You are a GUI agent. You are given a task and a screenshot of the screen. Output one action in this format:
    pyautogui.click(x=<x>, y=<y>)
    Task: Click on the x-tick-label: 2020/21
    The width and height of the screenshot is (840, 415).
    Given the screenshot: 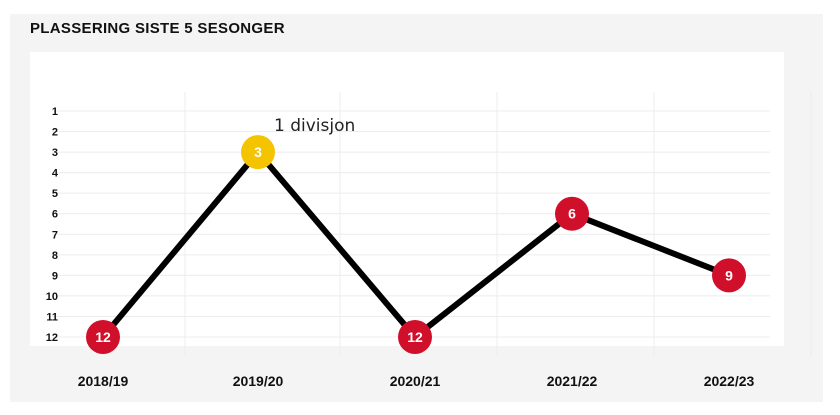 What is the action you would take?
    pyautogui.click(x=415, y=381)
    